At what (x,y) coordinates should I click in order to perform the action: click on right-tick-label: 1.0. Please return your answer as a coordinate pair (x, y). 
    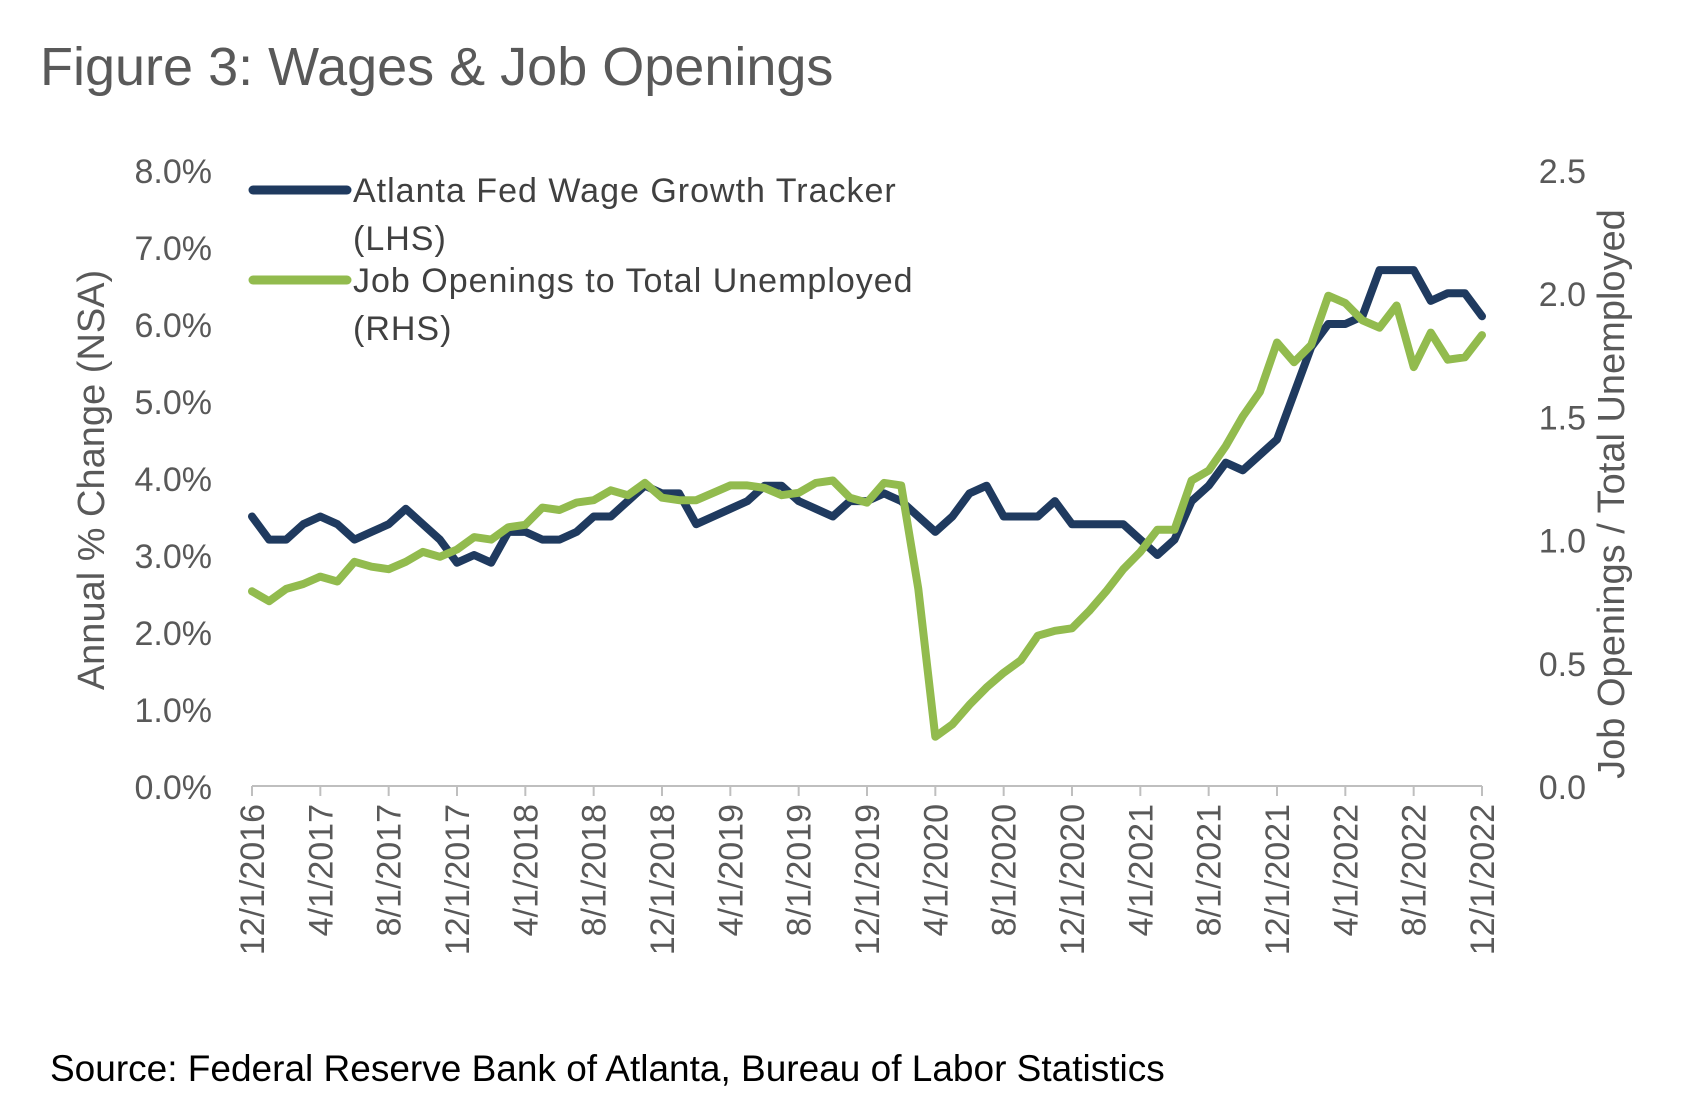
    Looking at the image, I should click on (1562, 542).